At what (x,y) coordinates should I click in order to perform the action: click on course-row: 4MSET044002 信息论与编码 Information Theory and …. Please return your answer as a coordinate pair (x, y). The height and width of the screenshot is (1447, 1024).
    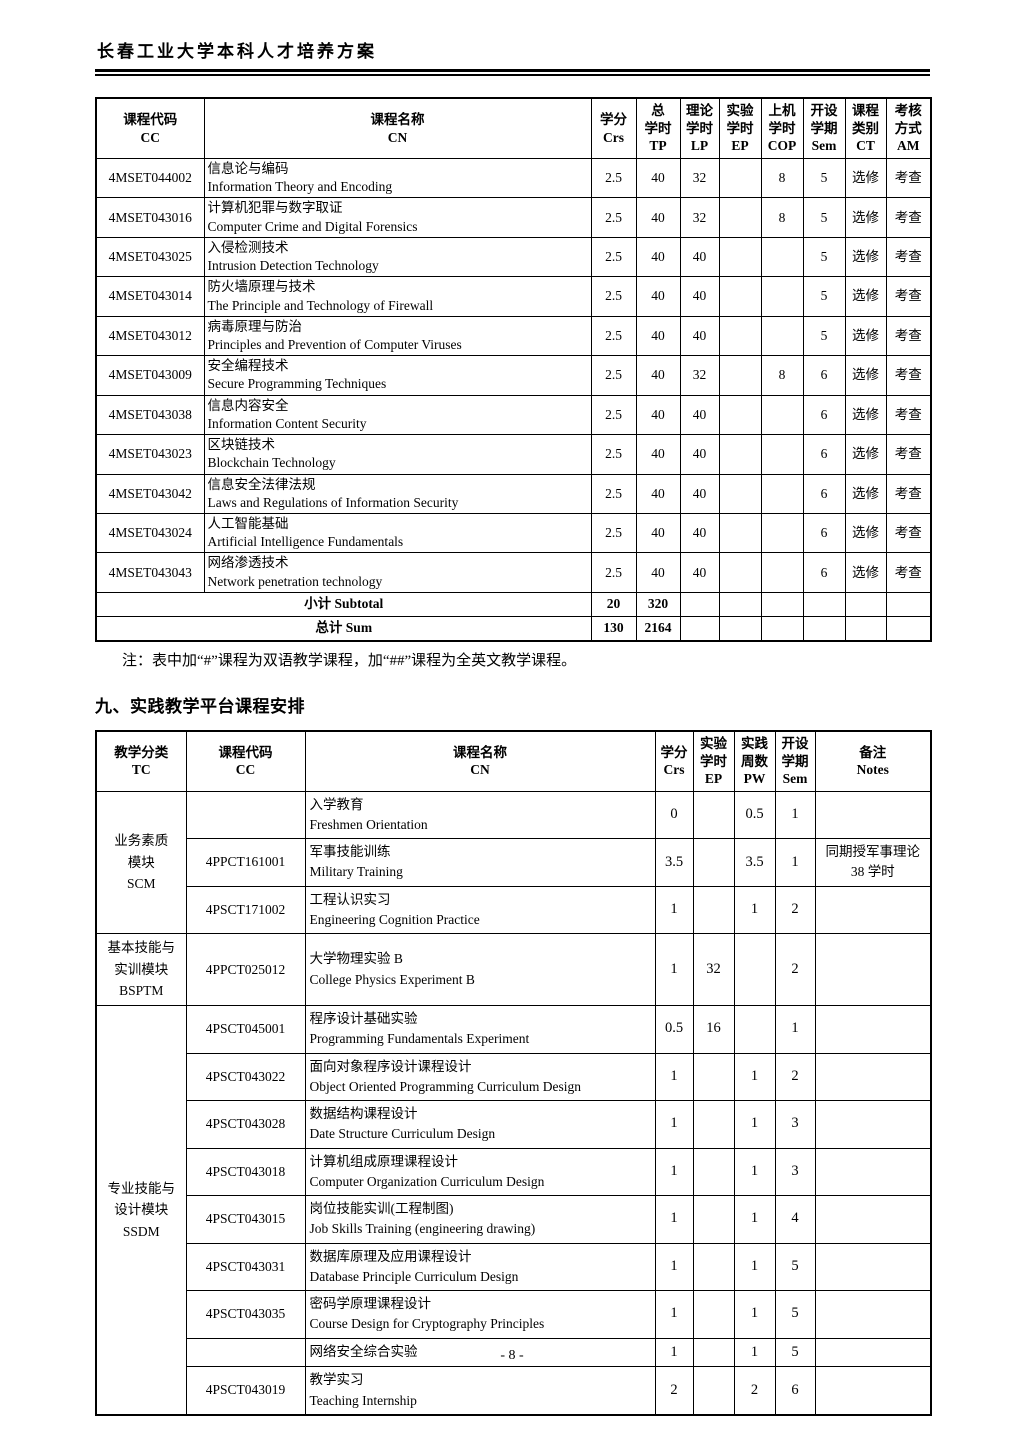
    Looking at the image, I should click on (513, 178).